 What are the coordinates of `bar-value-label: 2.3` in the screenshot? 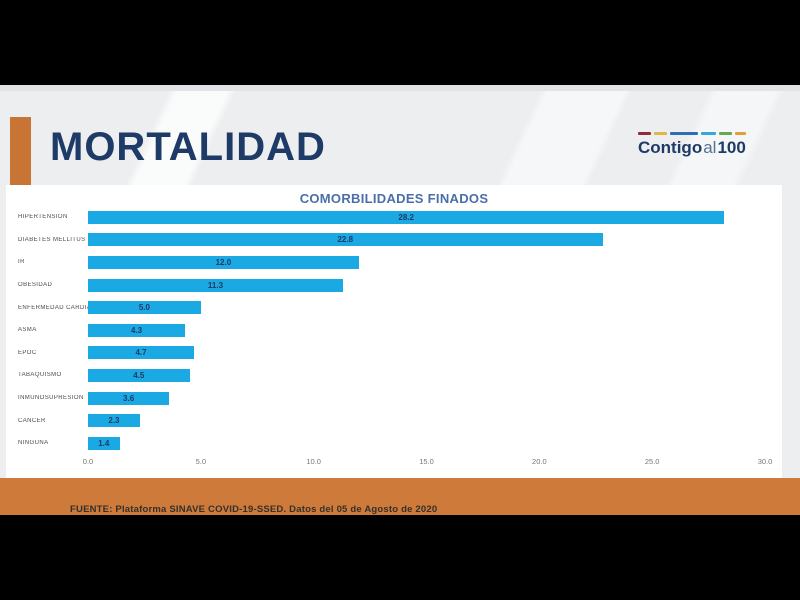 It's located at (114, 421).